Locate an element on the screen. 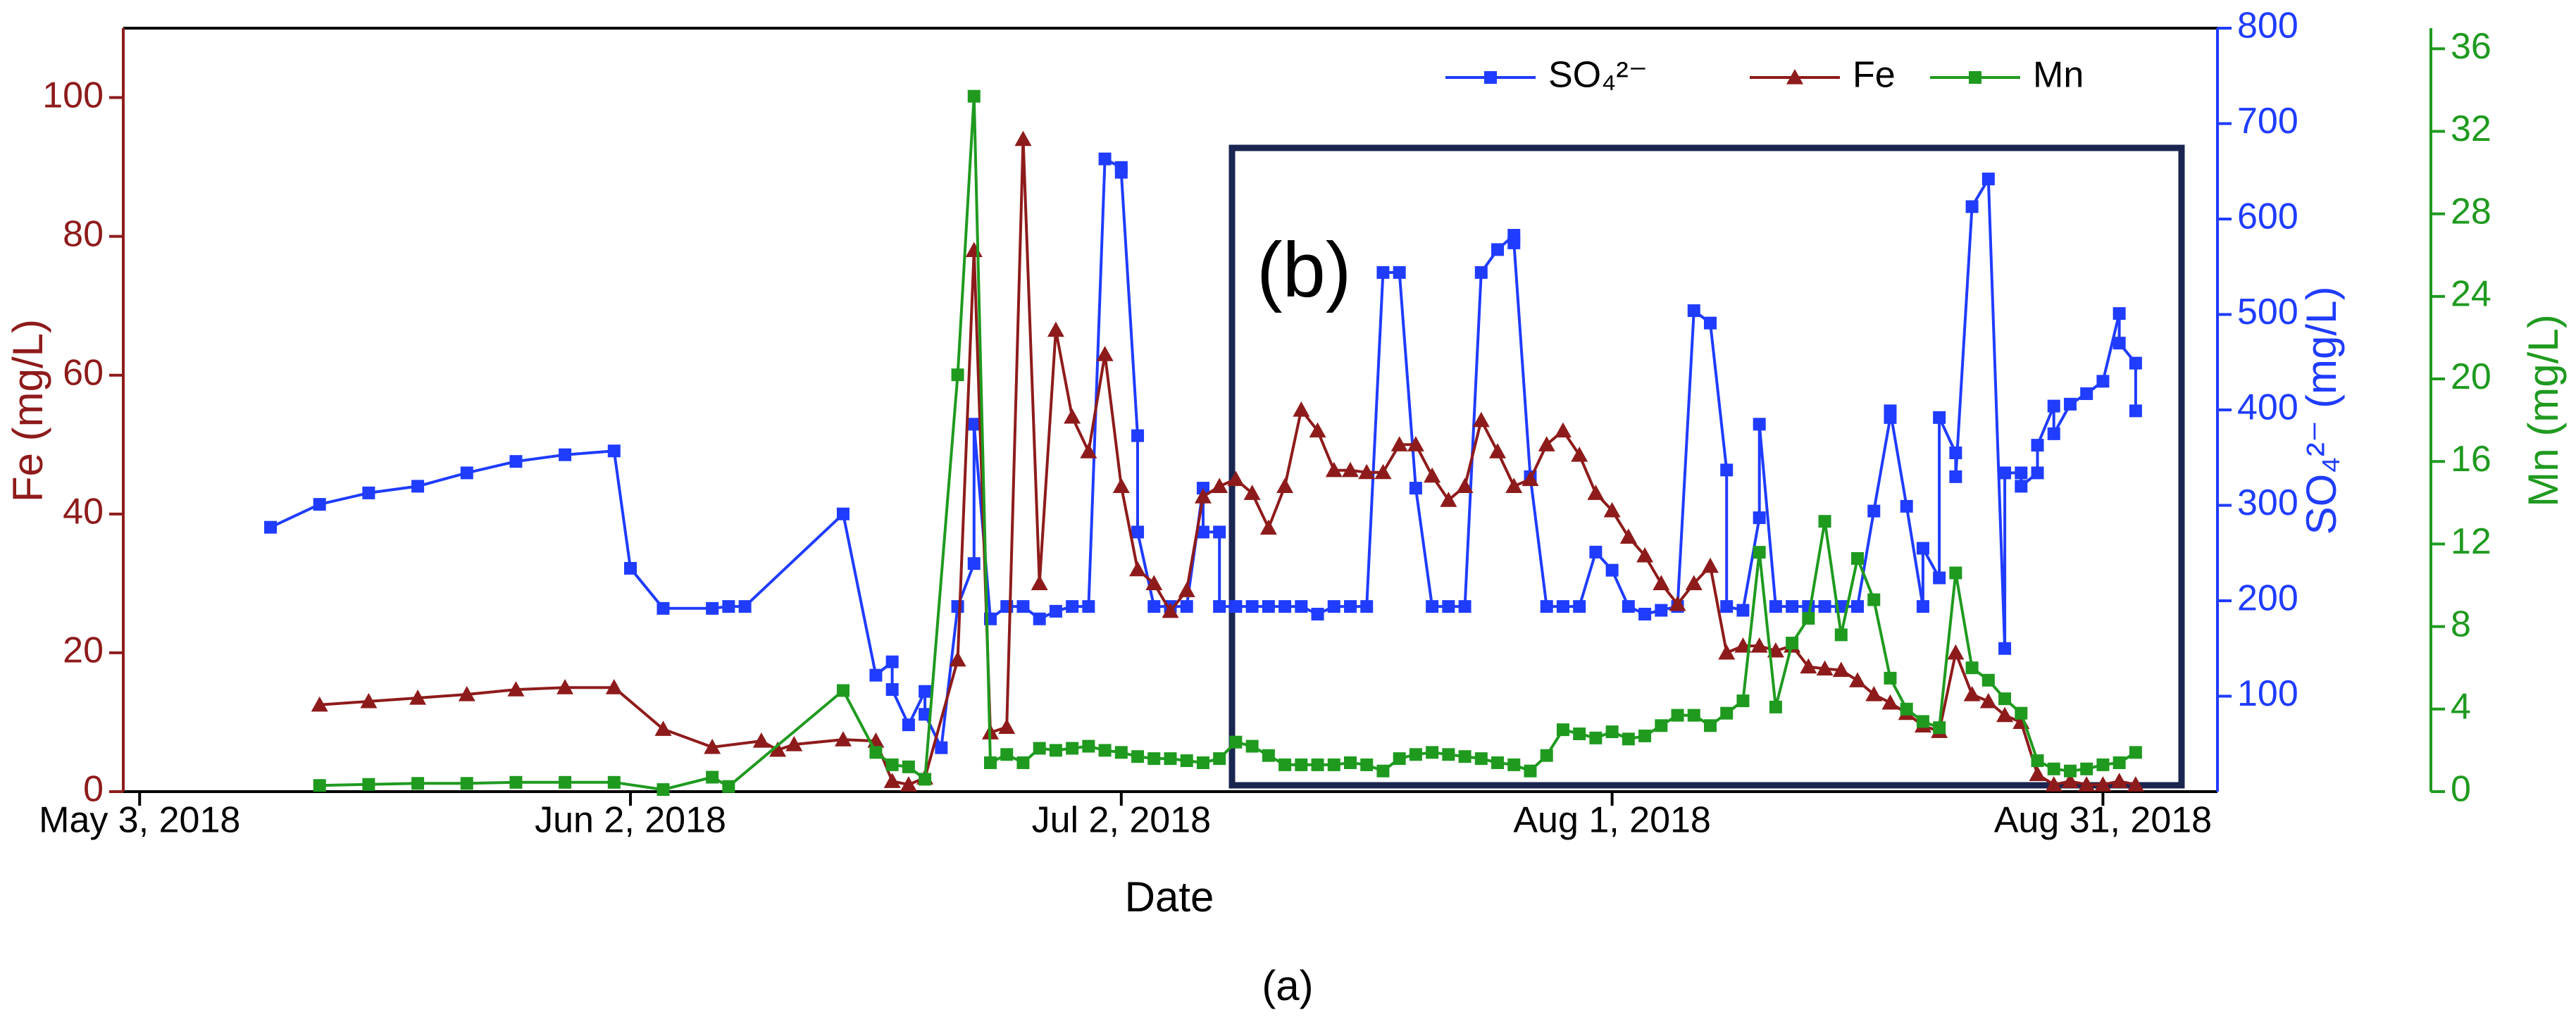 The width and height of the screenshot is (2576, 1017). y2-tick-label: 400 is located at coordinates (2267, 407).